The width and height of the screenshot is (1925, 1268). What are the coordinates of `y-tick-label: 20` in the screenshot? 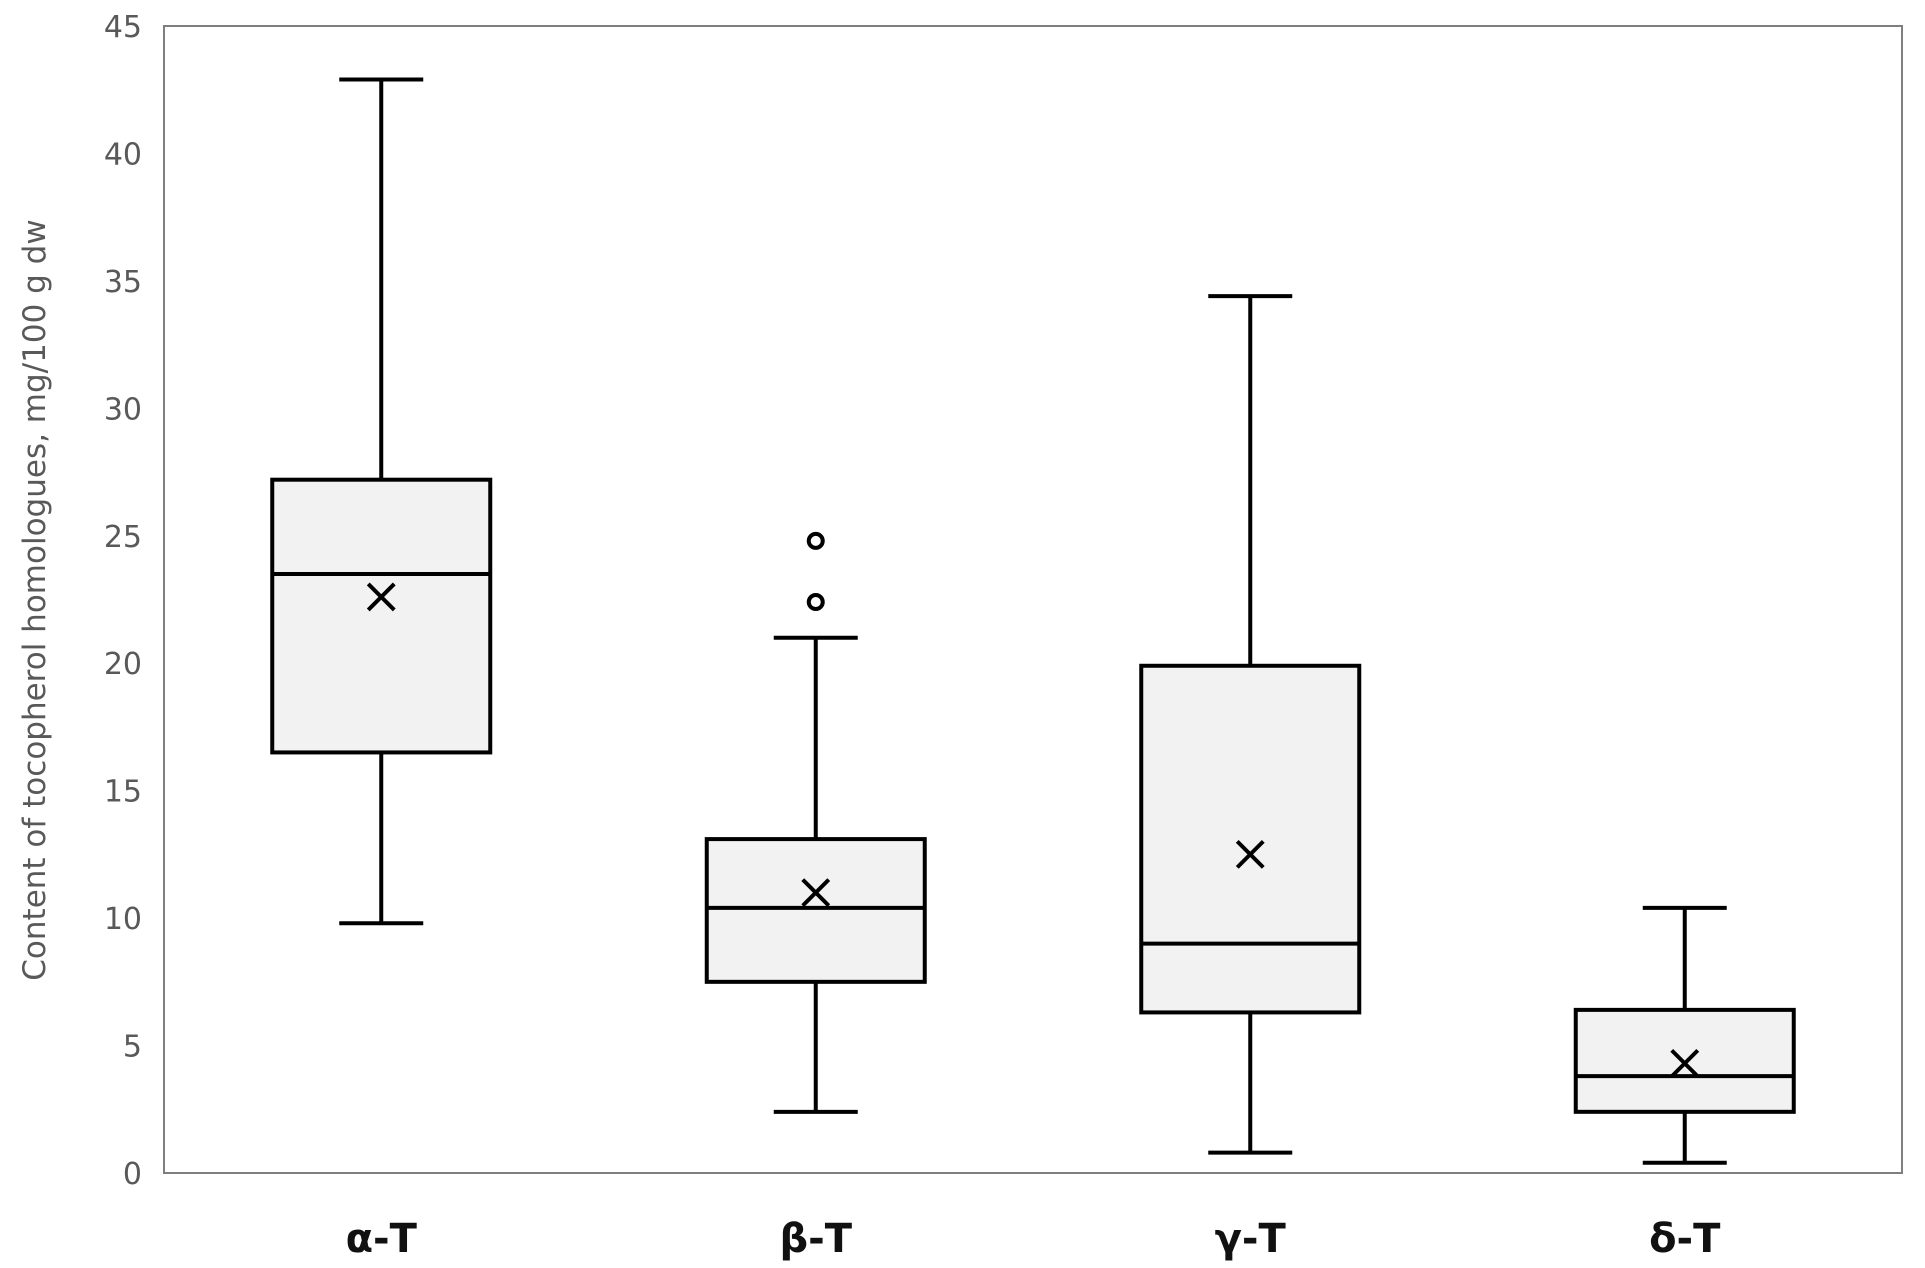 It's located at (123, 664).